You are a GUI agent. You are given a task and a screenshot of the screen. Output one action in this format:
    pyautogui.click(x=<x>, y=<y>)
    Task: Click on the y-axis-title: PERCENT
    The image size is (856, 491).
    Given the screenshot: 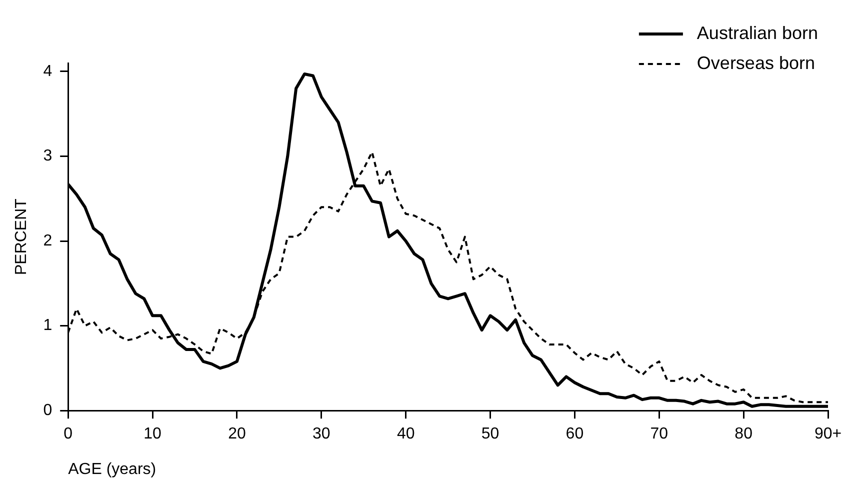 What is the action you would take?
    pyautogui.click(x=21, y=237)
    